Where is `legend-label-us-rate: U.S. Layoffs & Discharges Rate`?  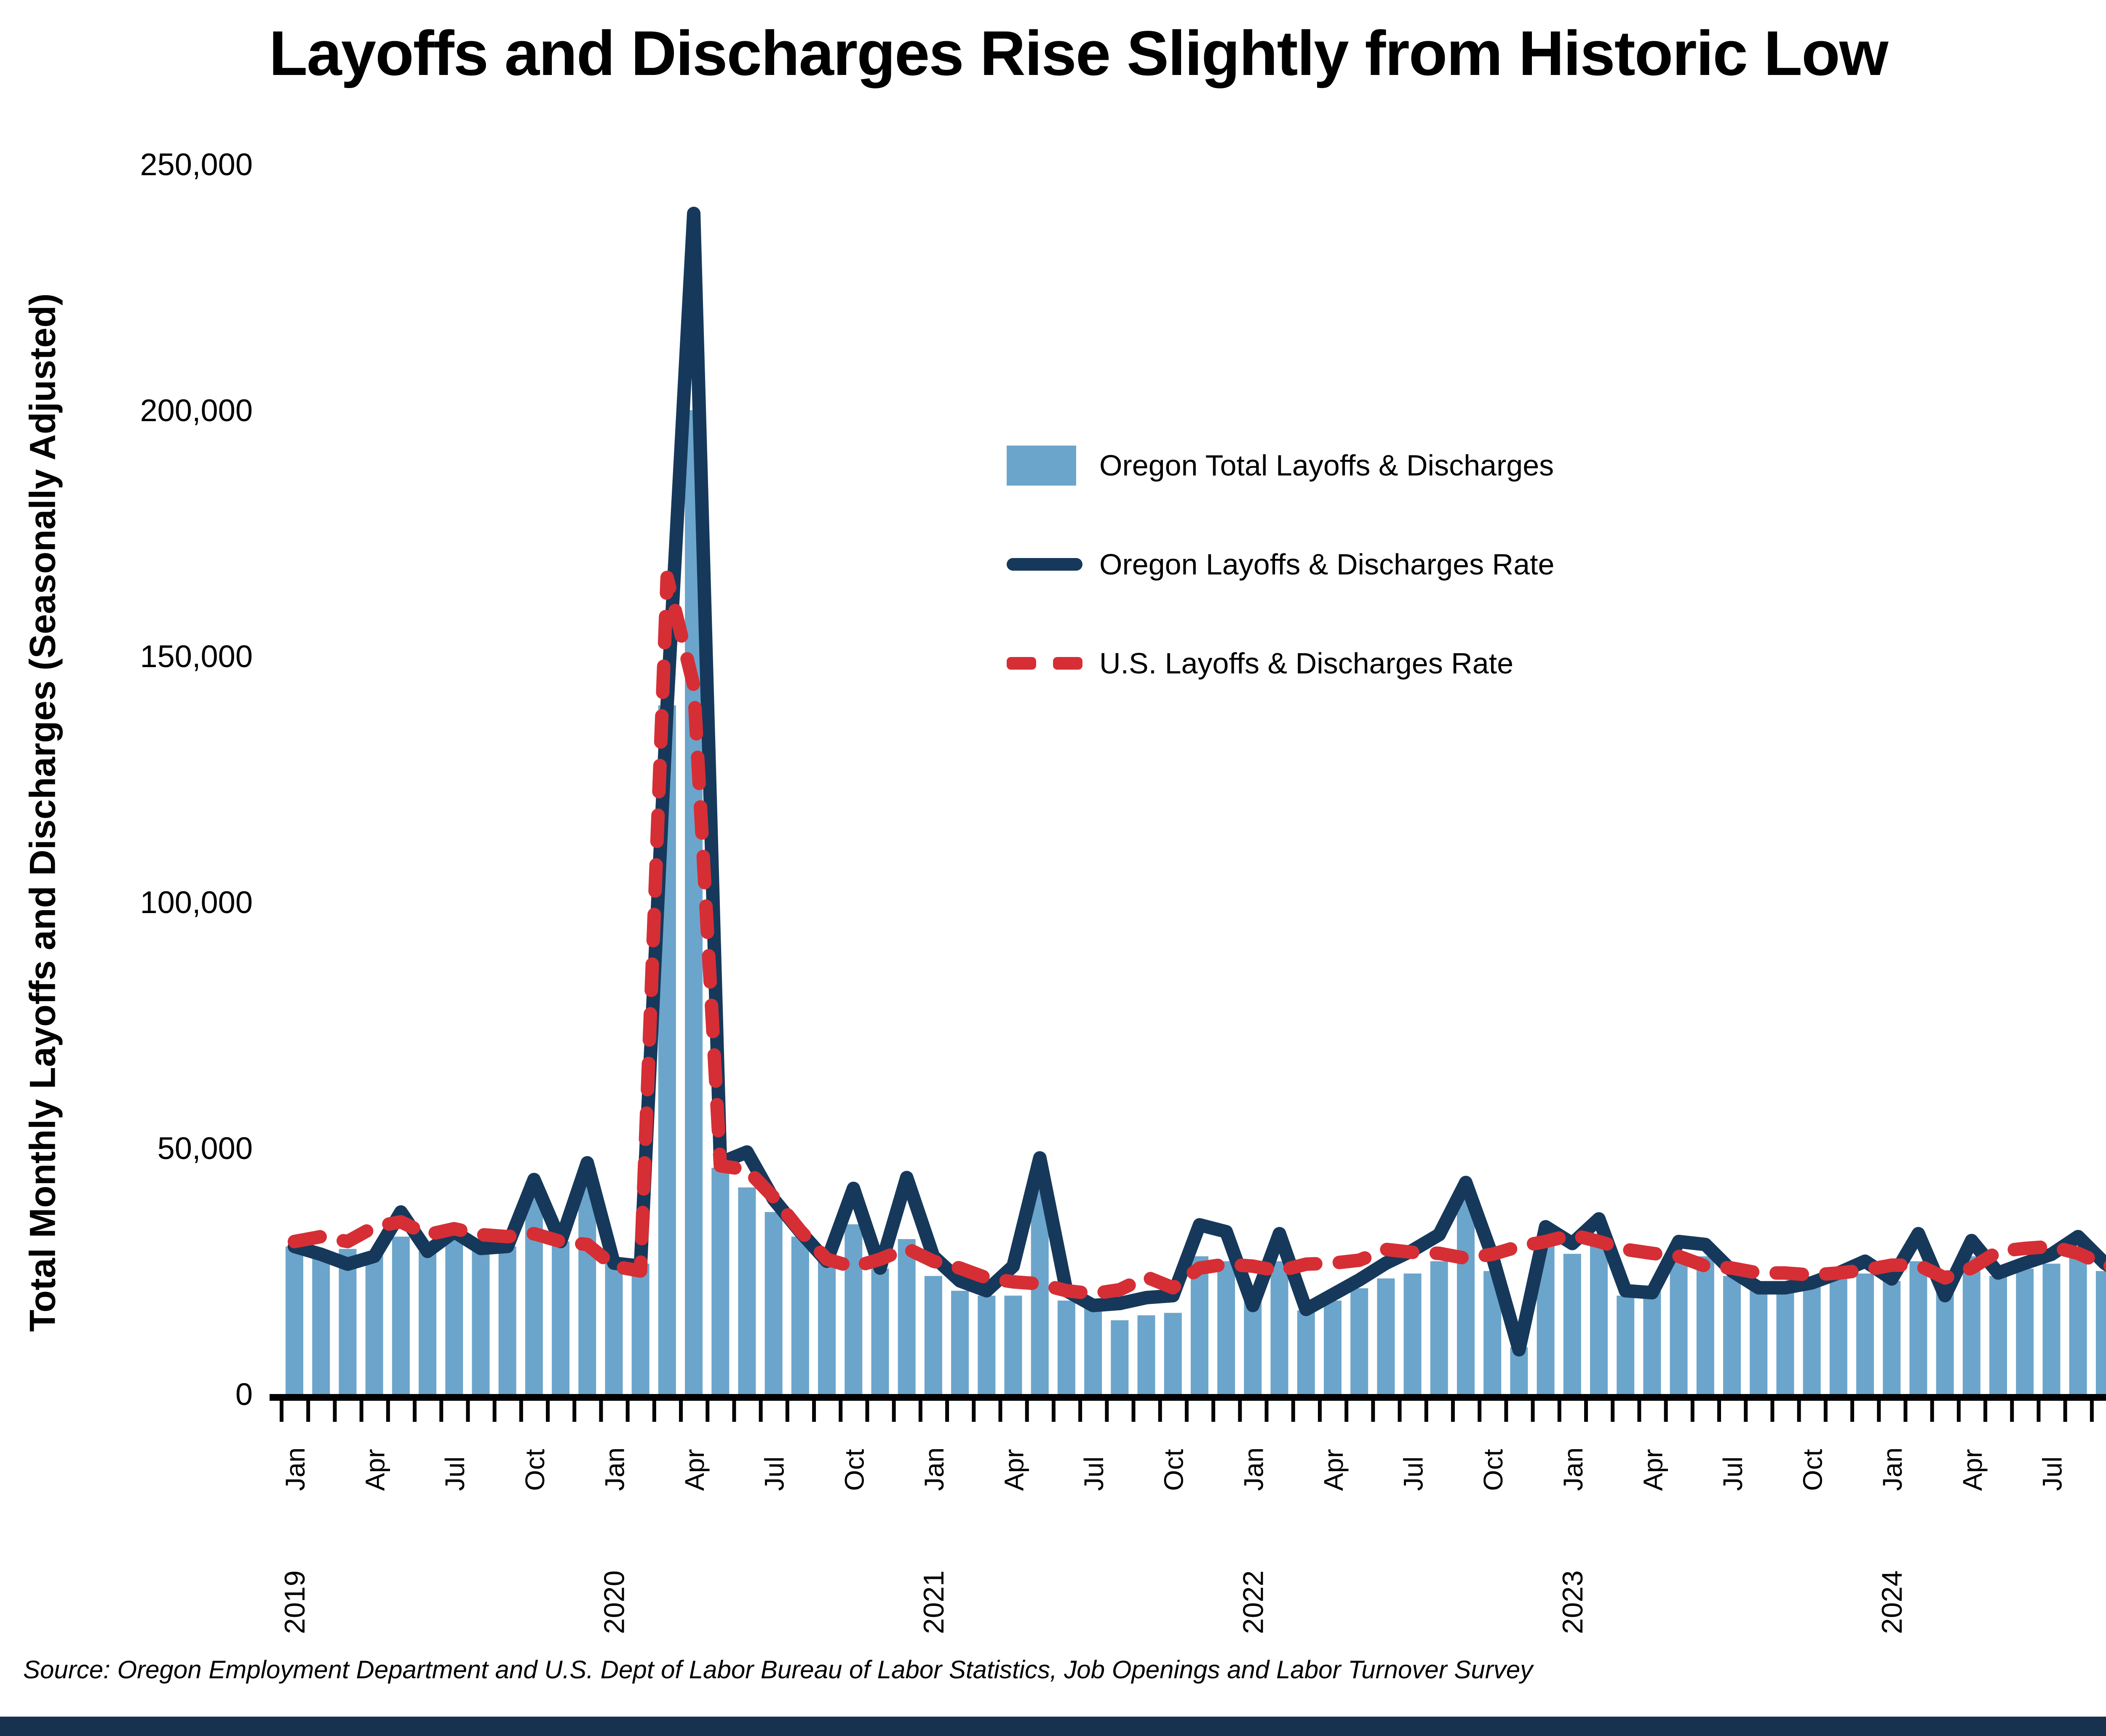
legend-label-us-rate: U.S. Layoffs & Discharges Rate is located at coordinates (1306, 663).